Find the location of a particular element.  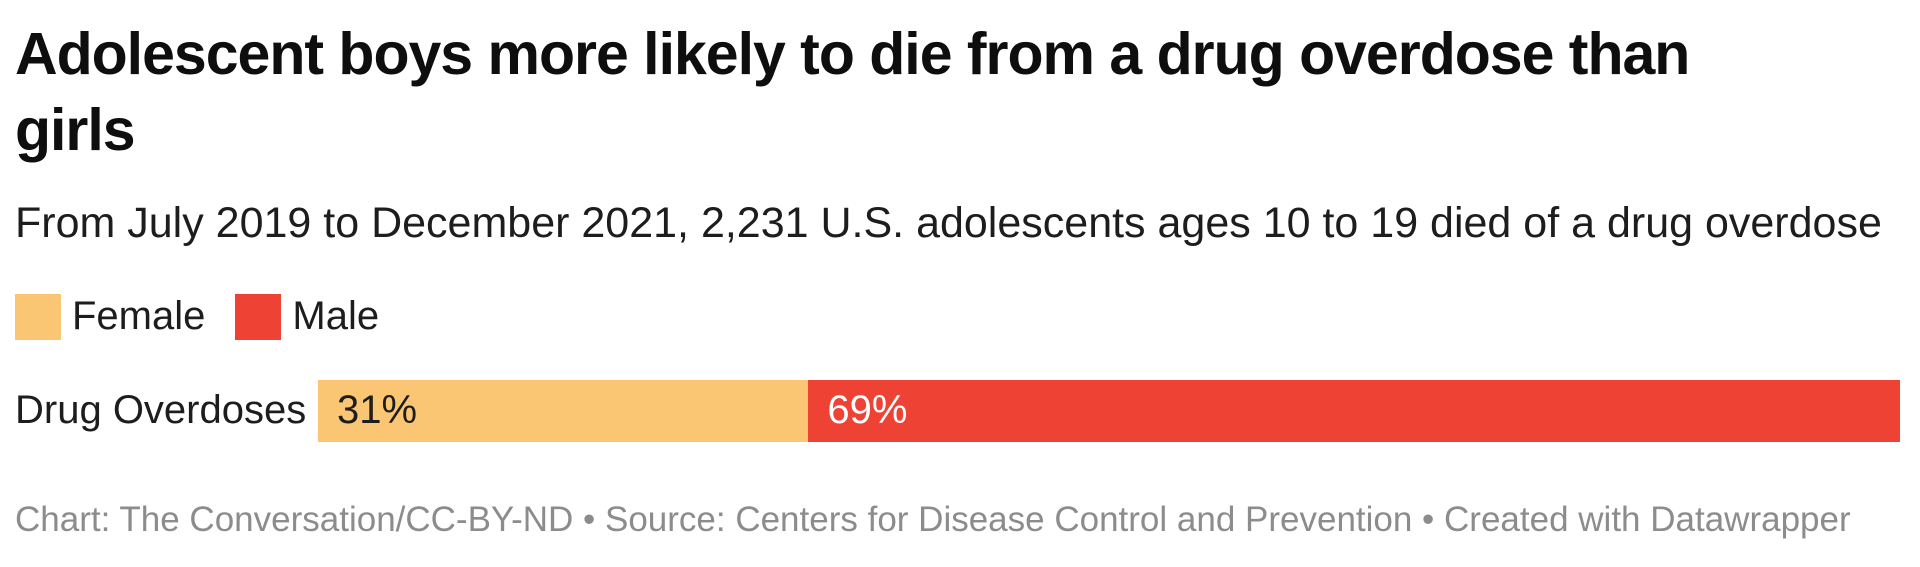

legend-item-male: Male is located at coordinates (307, 316).